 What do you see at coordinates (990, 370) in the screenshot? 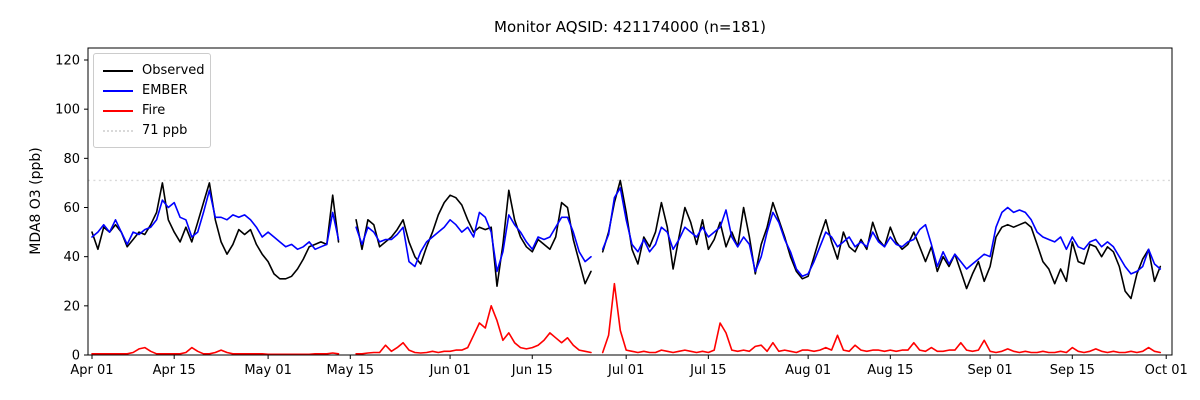
I see `x-tick-label: Sep 01` at bounding box center [990, 370].